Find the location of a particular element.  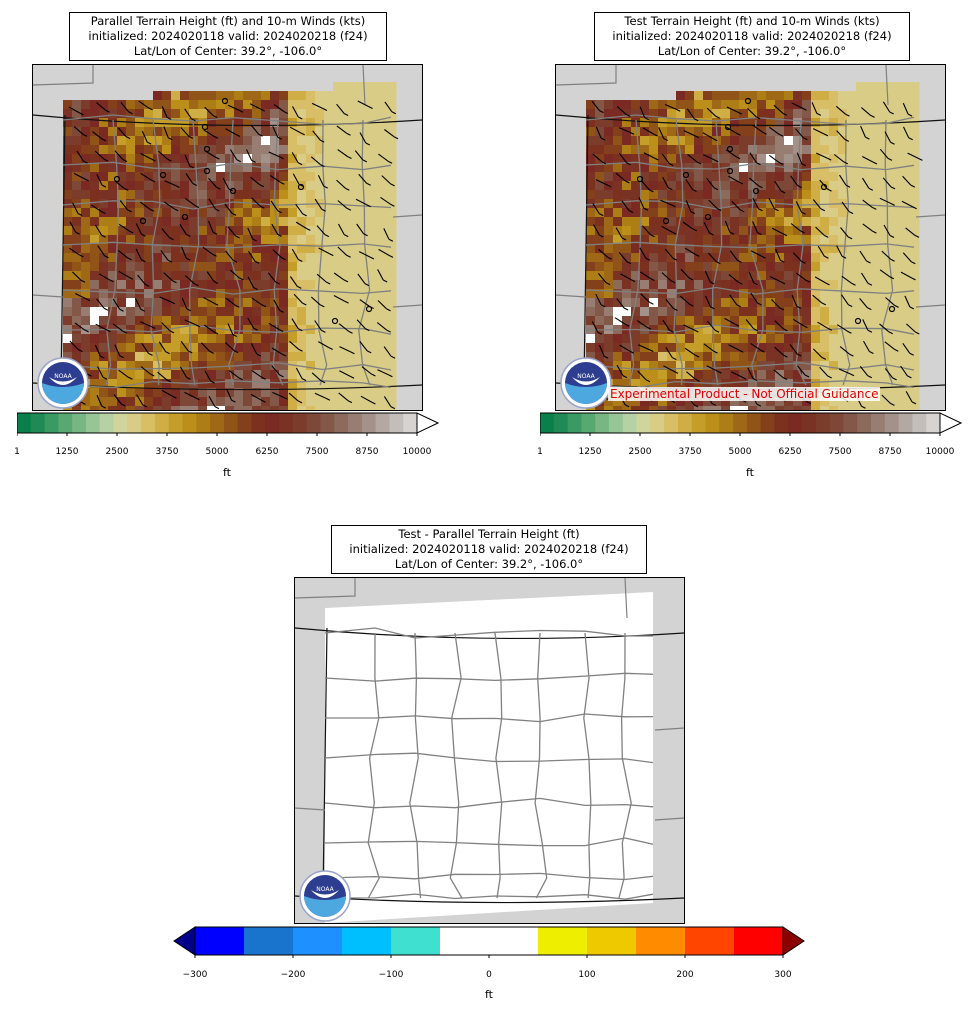

colorbar-tick-label: 7500 is located at coordinates (317, 452).